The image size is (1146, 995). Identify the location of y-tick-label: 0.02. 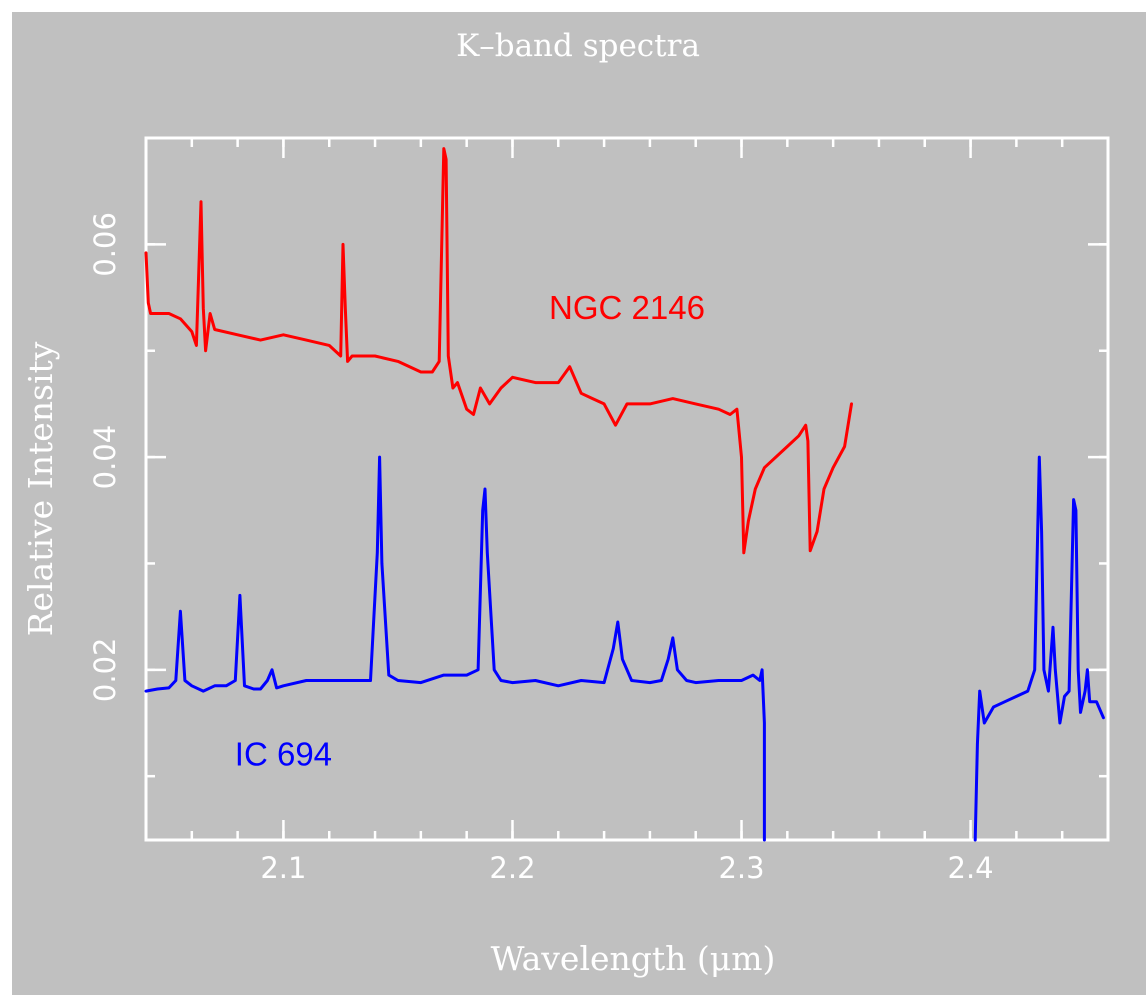
(105, 670).